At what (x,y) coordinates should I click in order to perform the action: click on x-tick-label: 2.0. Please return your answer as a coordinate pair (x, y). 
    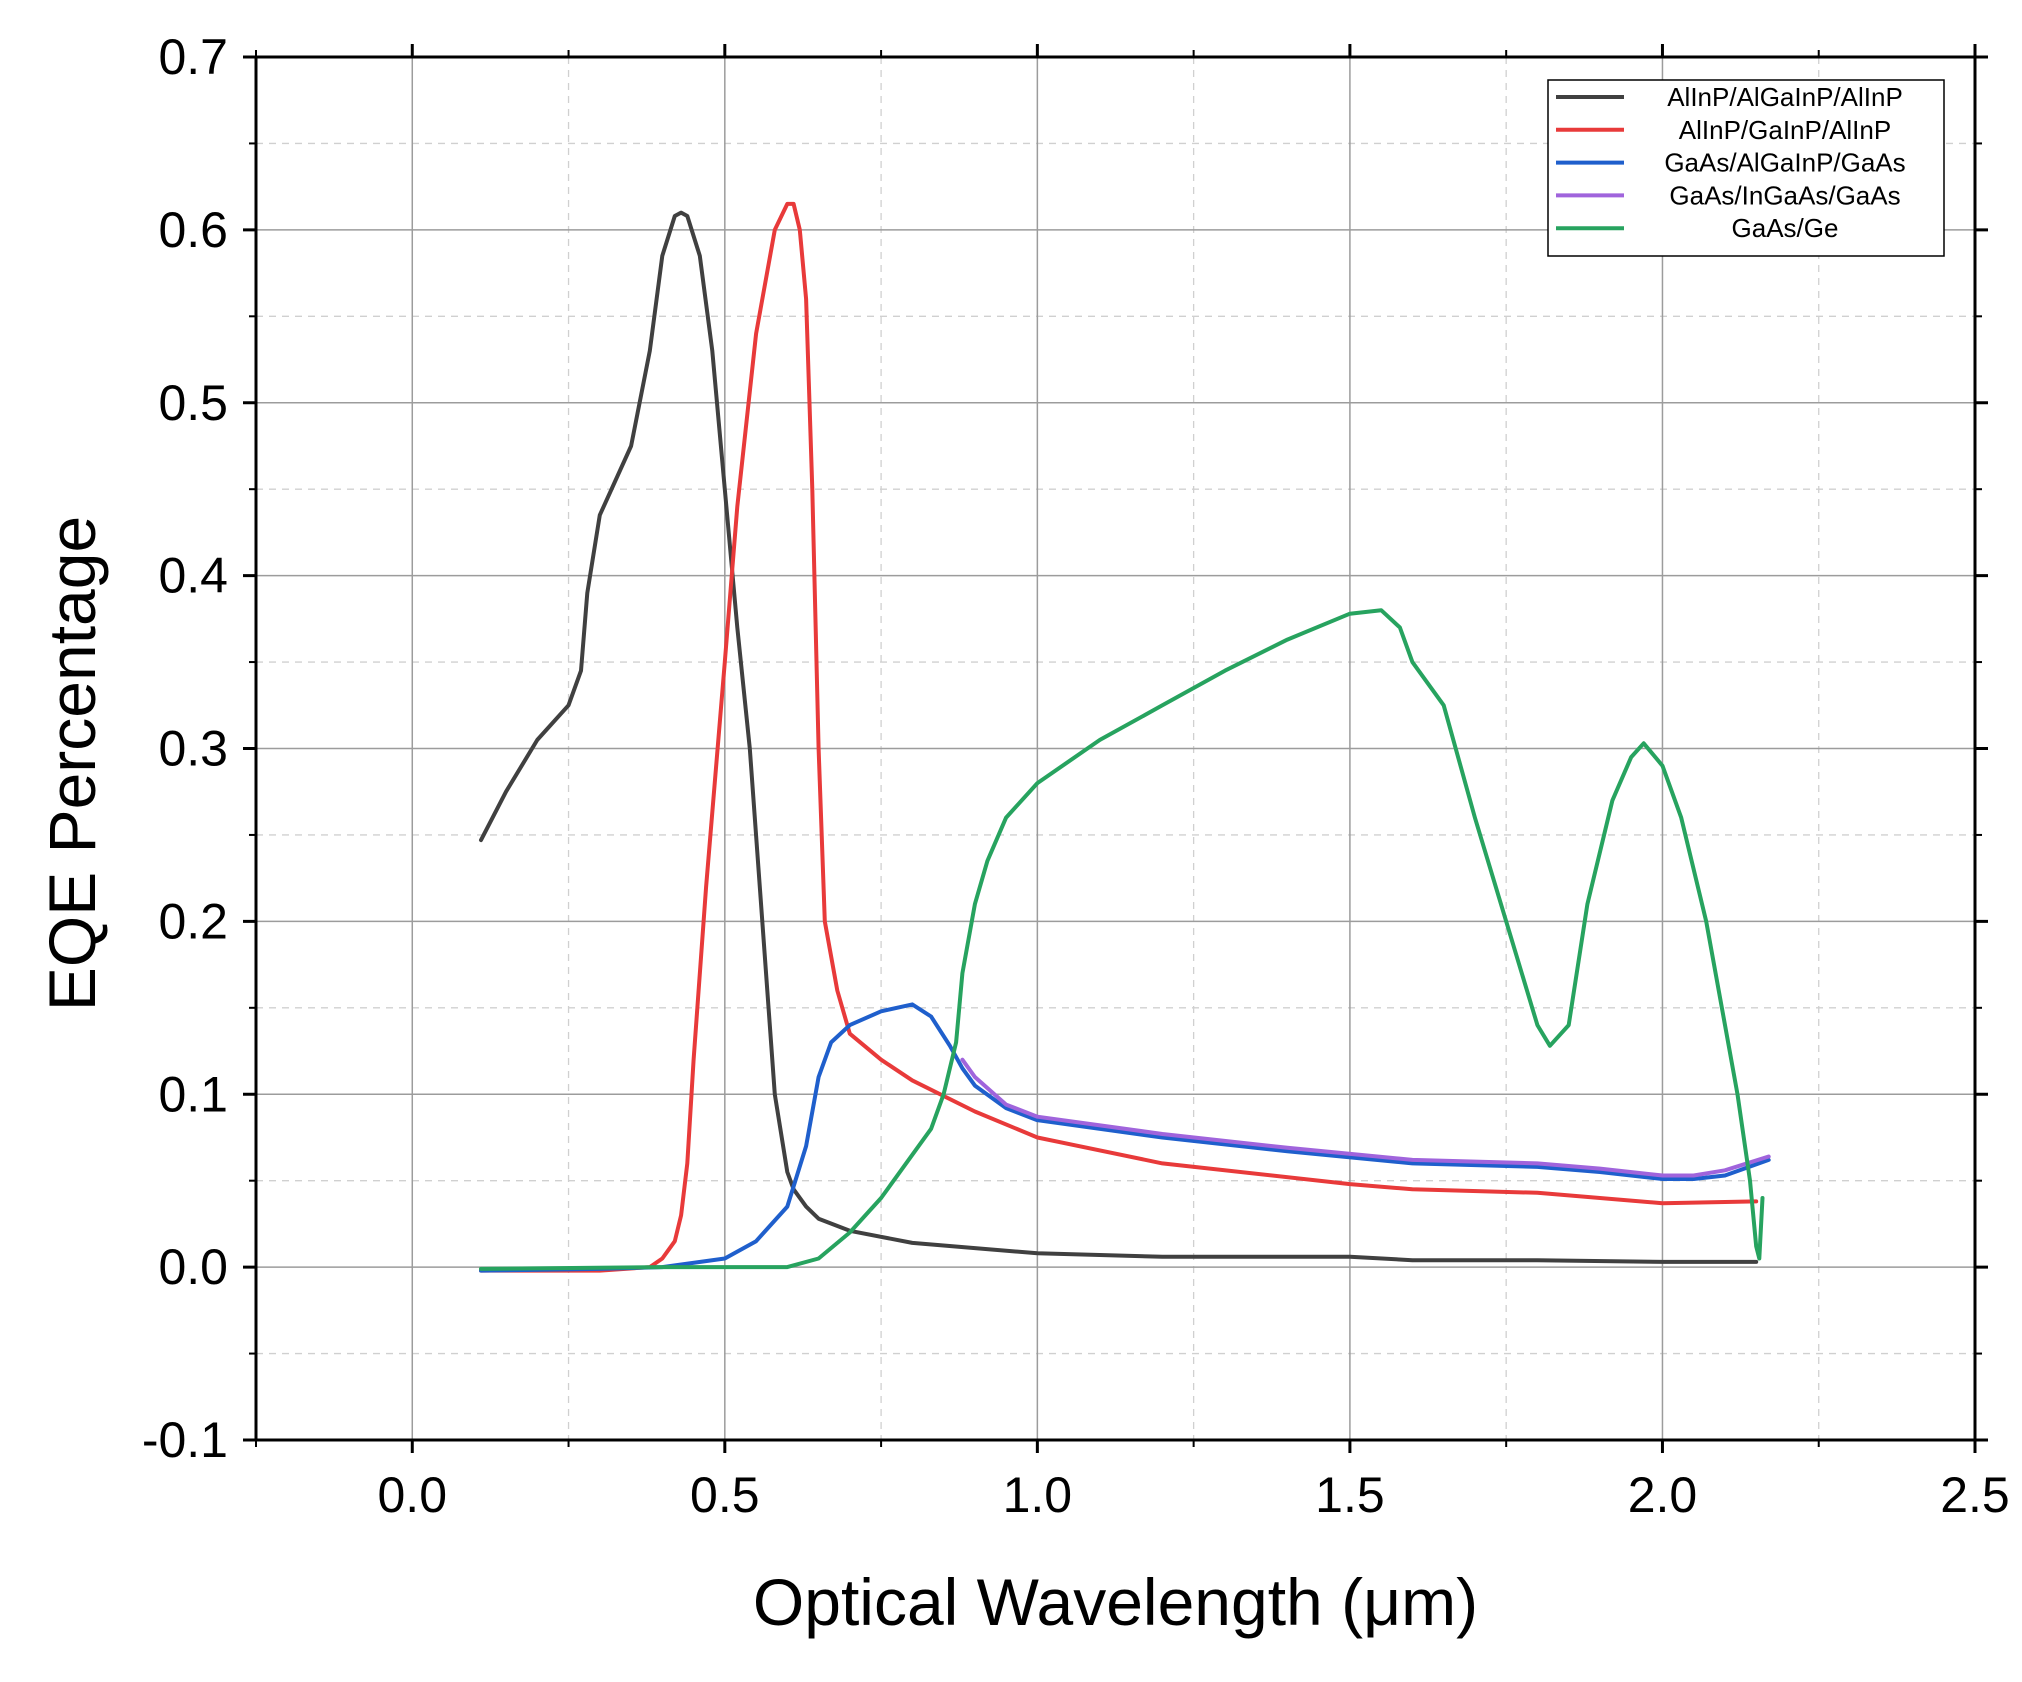
    Looking at the image, I should click on (1663, 1495).